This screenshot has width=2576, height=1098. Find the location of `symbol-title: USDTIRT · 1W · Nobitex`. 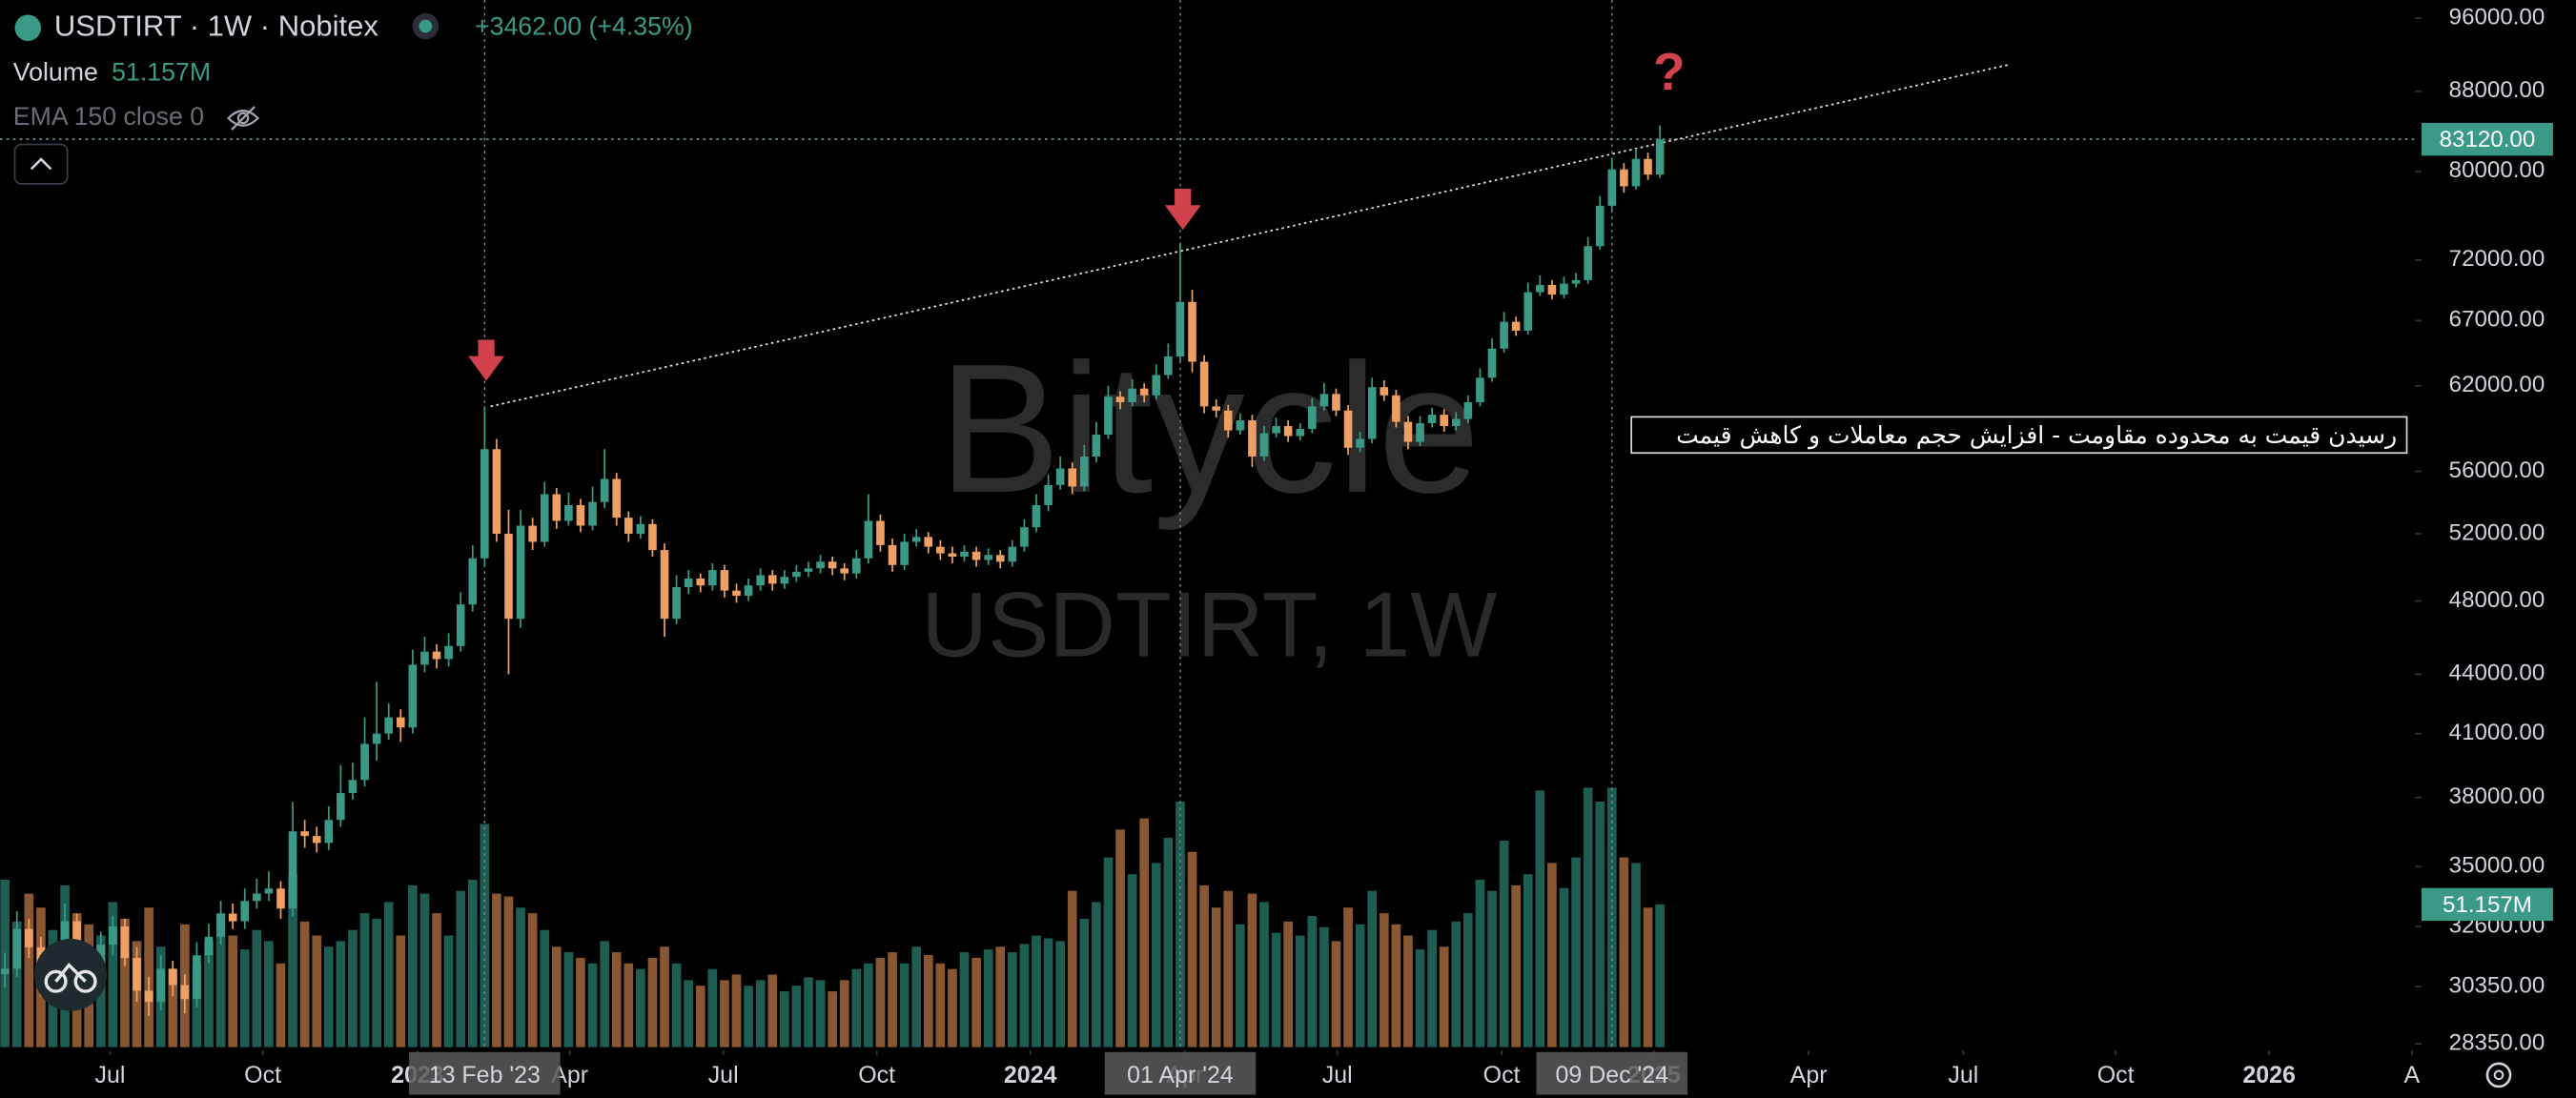

symbol-title: USDTIRT · 1W · Nobitex is located at coordinates (216, 25).